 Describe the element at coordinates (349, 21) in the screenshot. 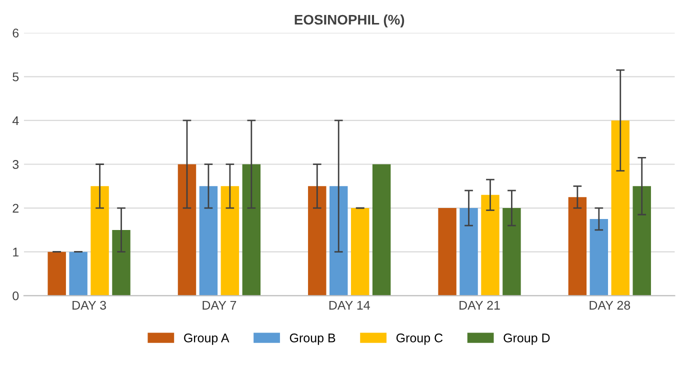

I see `chart-title: EOSINOPHIL (%)` at that location.